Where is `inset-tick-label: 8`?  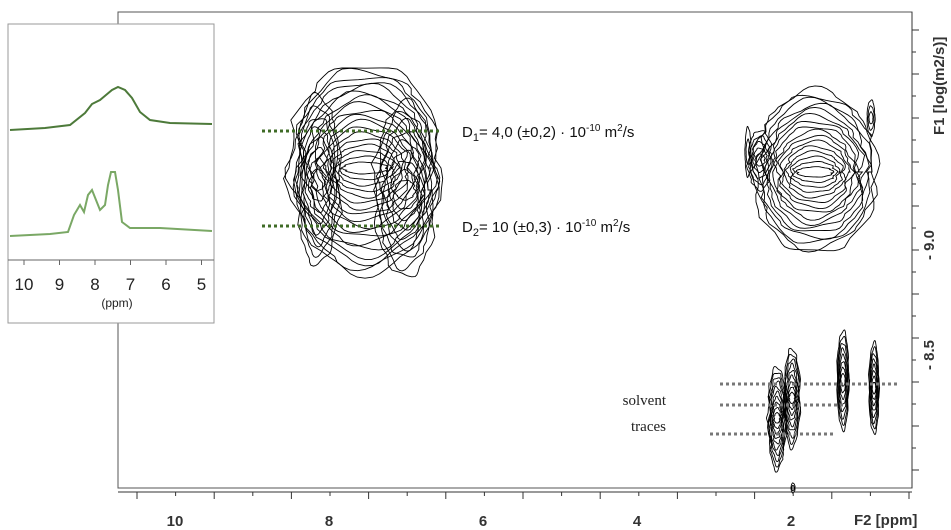 inset-tick-label: 8 is located at coordinates (94, 284).